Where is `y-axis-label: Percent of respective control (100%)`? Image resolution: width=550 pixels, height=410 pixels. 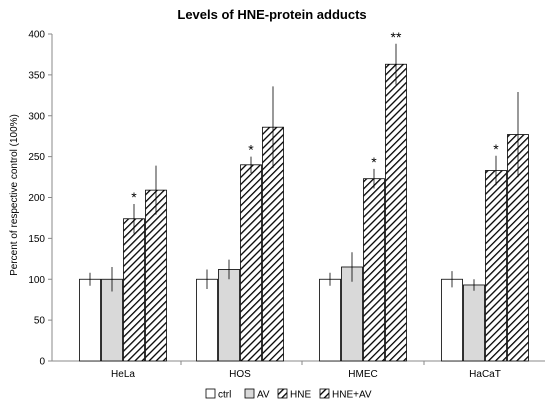 y-axis-label: Percent of respective control (100%) is located at coordinates (14, 195).